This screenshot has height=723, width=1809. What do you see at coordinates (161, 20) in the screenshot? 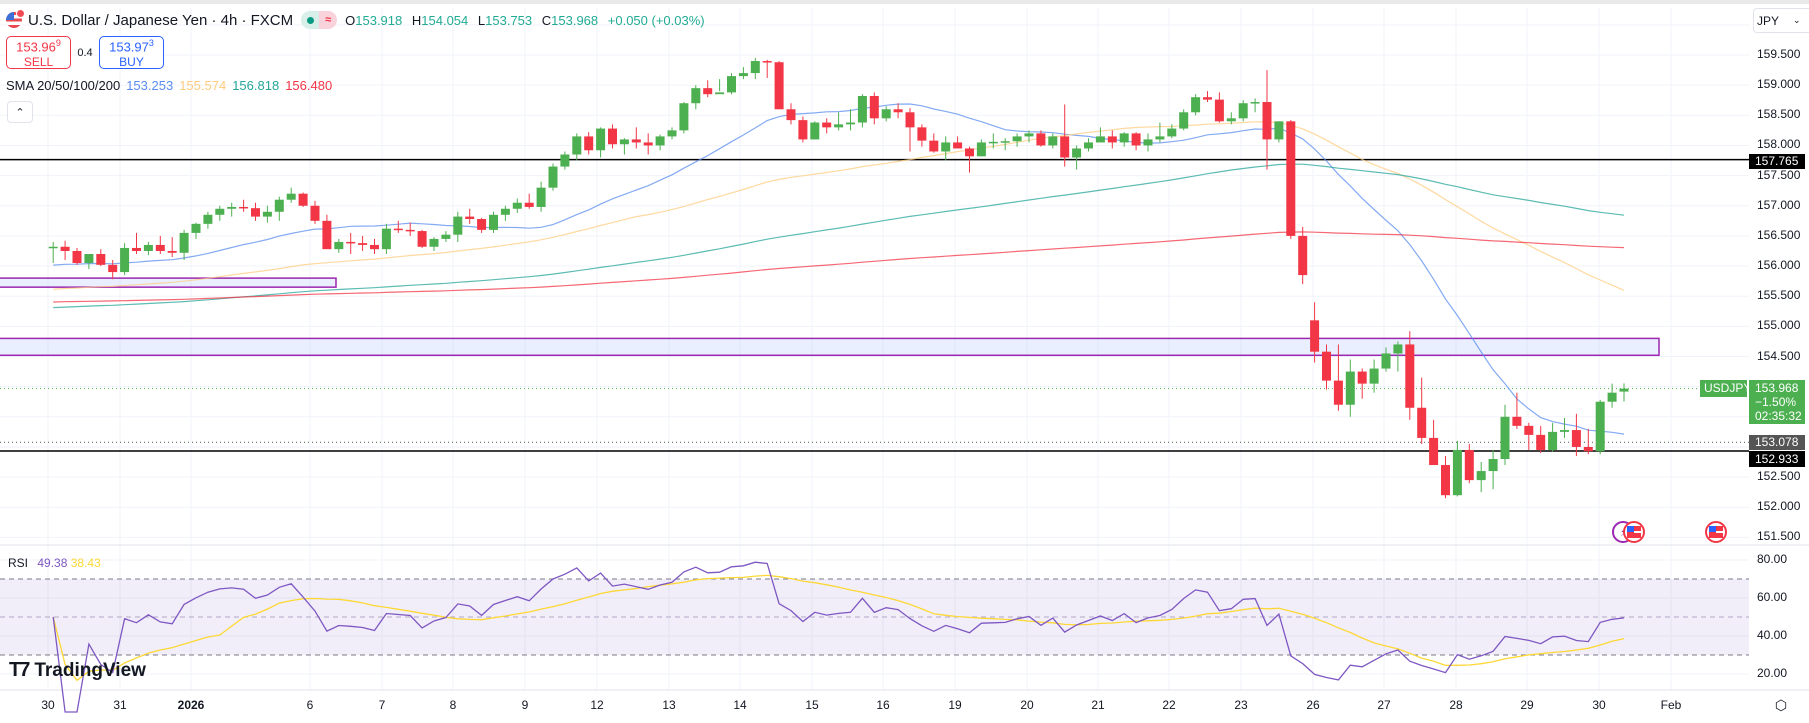
I see `symbol-title: U.S. Dollar / Japanese Yen · 4h · FXCM` at bounding box center [161, 20].